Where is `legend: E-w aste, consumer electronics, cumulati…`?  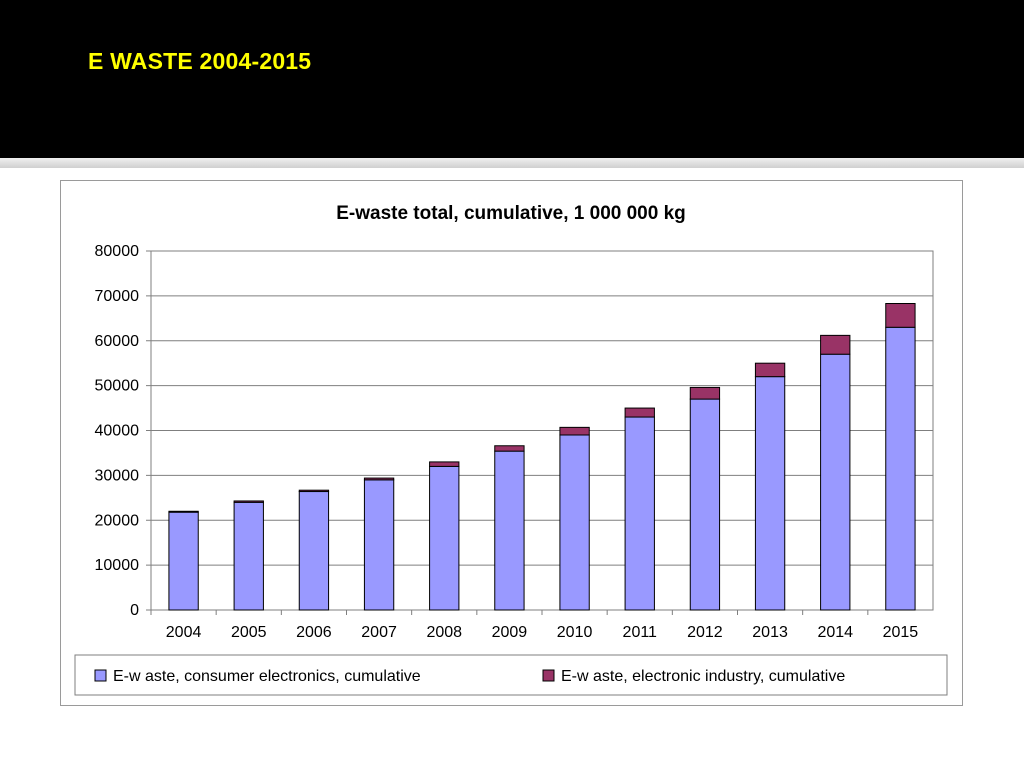 legend: E-w aste, consumer electronics, cumulati… is located at coordinates (511, 675).